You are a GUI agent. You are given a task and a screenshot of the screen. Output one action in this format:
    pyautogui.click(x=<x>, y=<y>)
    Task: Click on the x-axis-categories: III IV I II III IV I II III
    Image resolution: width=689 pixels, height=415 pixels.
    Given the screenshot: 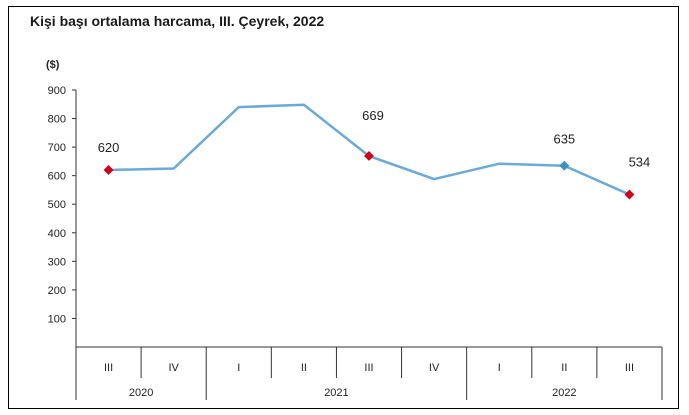 What is the action you would take?
    pyautogui.click(x=369, y=362)
    